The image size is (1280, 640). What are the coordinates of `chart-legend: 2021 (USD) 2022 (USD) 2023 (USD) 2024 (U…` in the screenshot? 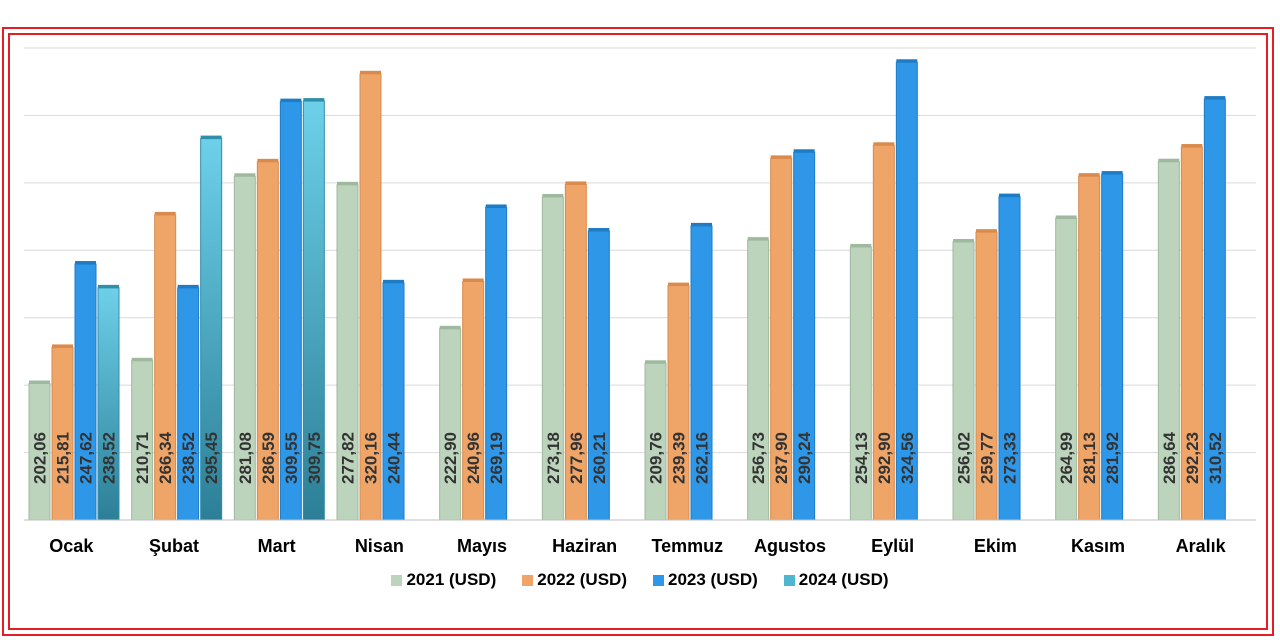 It's located at (640, 580).